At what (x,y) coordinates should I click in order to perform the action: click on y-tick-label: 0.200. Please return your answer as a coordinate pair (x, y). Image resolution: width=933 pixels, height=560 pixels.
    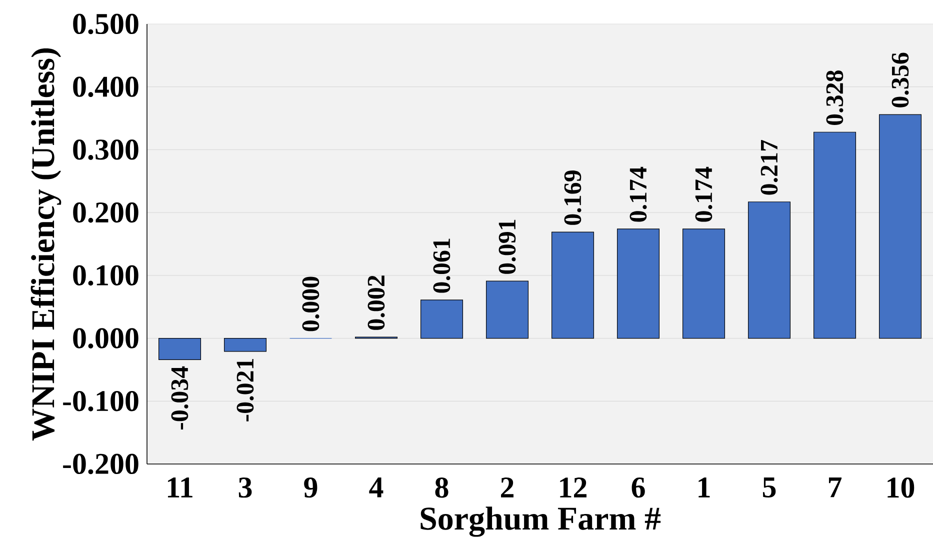
    Looking at the image, I should click on (105, 212).